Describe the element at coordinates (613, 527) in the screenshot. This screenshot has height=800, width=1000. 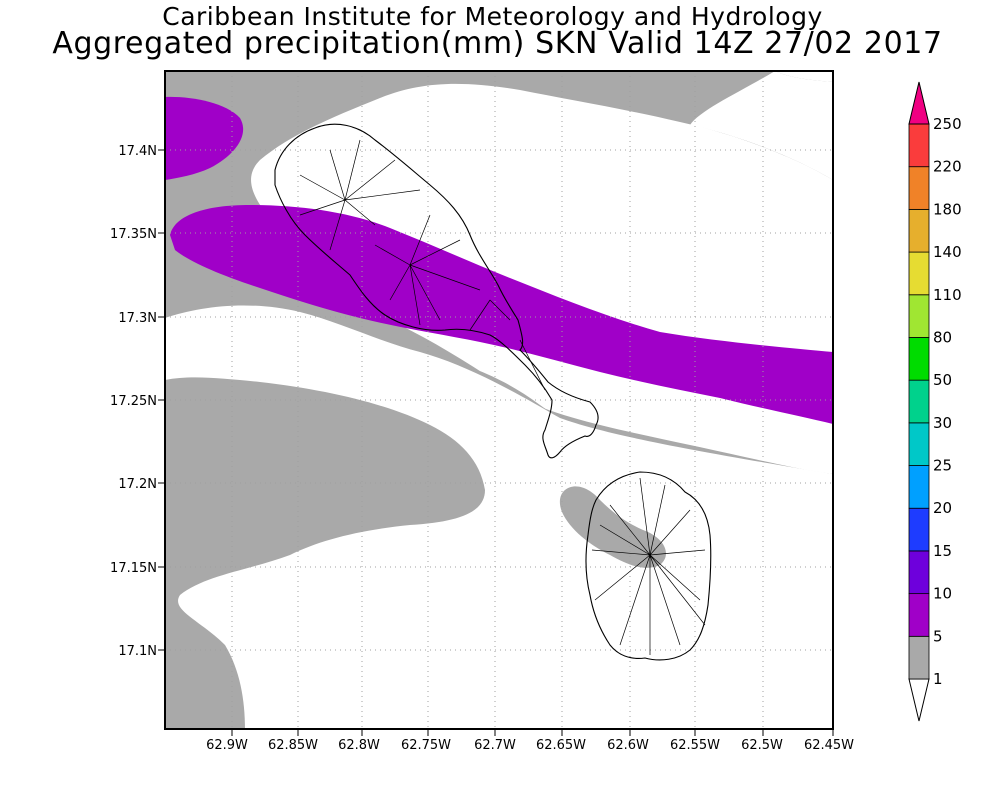
I see `rain-area-nevis` at that location.